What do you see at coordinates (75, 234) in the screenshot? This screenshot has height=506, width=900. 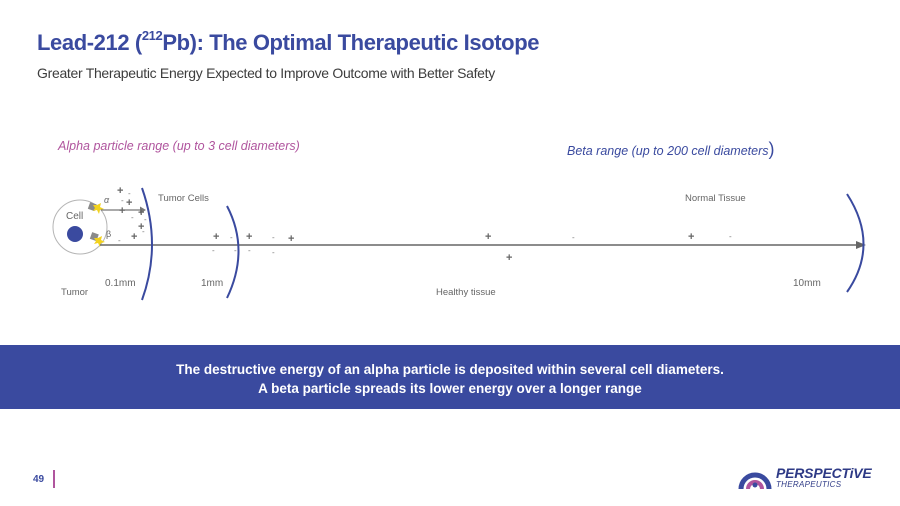 I see `cell-nucleus` at bounding box center [75, 234].